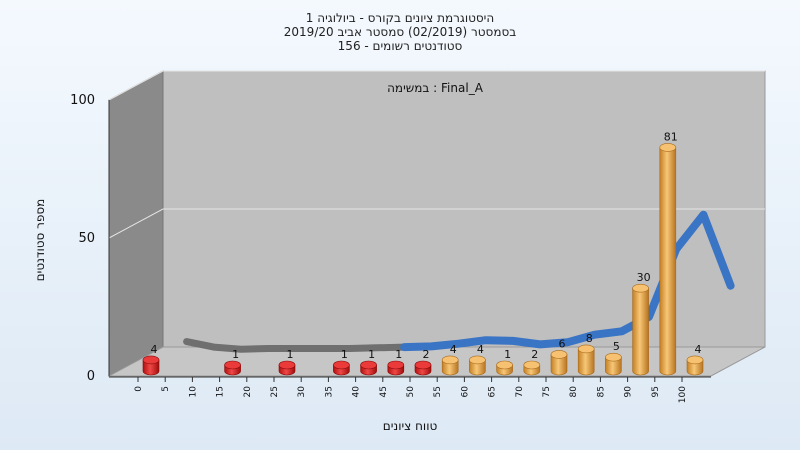  I want to click on x-tick-label: 25, so click(275, 391).